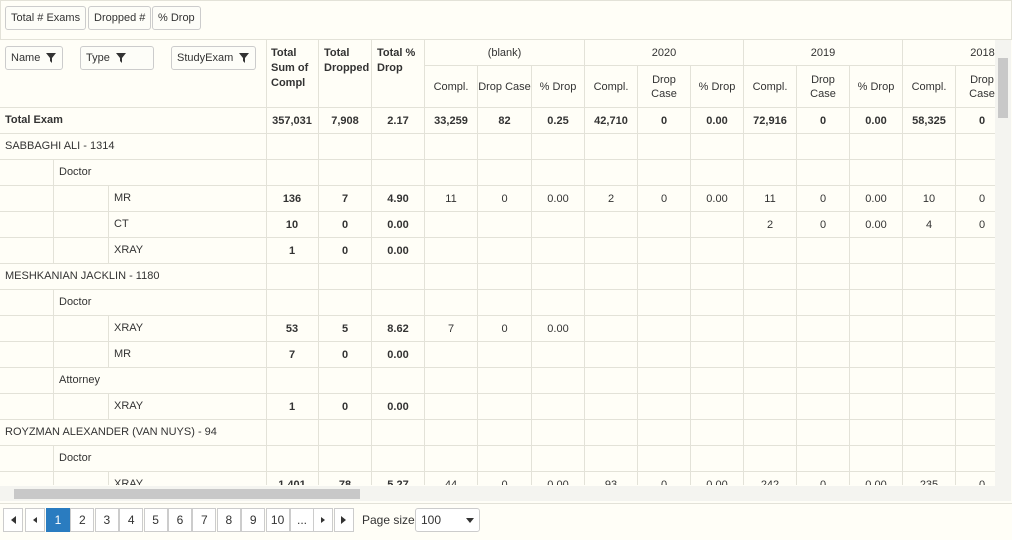  I want to click on sub-header: Drop Case, so click(975, 86).